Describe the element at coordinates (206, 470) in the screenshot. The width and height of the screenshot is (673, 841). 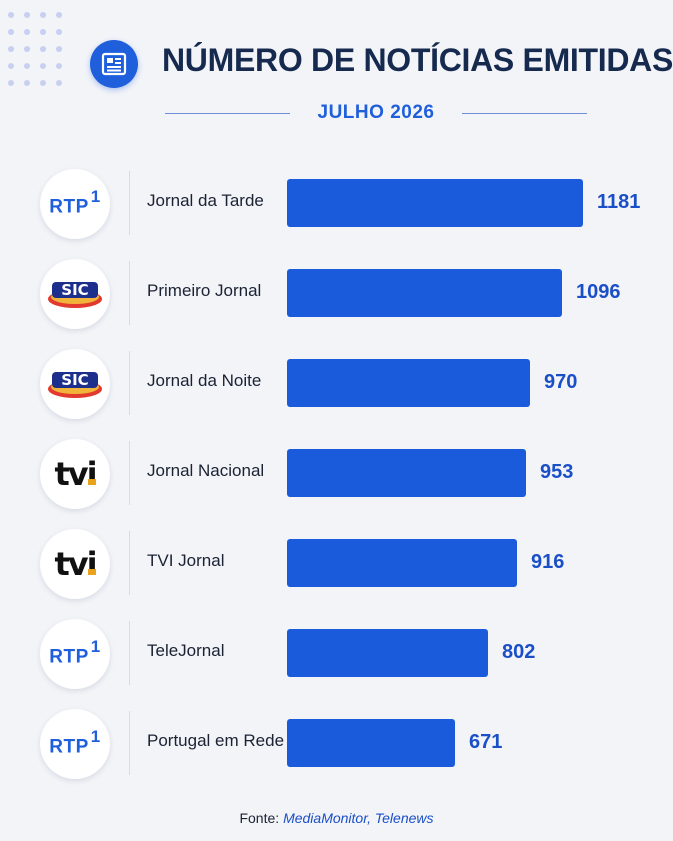
I see `category-label: Jornal Nacional` at that location.